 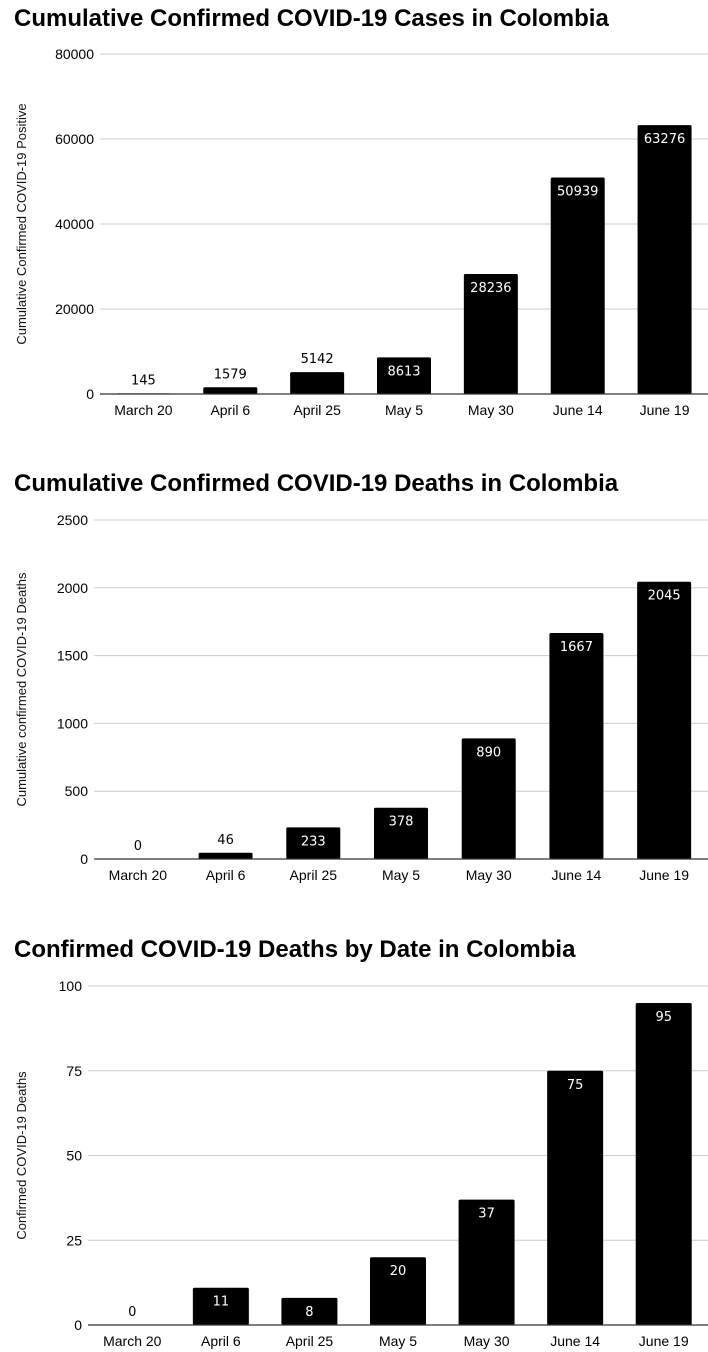 I want to click on data-label: 20, so click(x=398, y=1271).